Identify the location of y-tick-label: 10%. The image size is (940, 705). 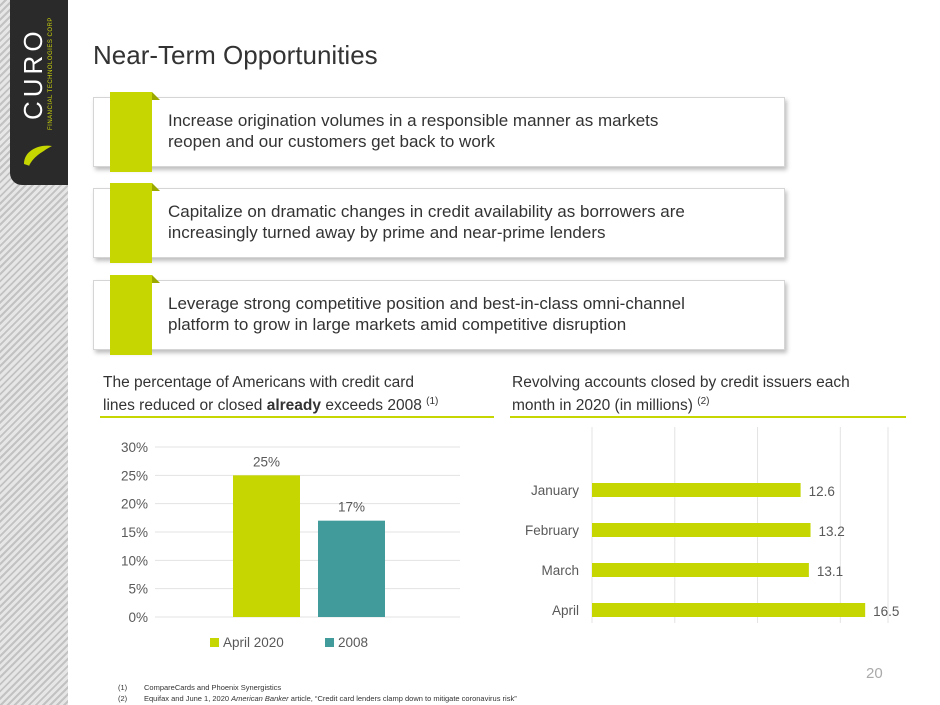
(134, 560).